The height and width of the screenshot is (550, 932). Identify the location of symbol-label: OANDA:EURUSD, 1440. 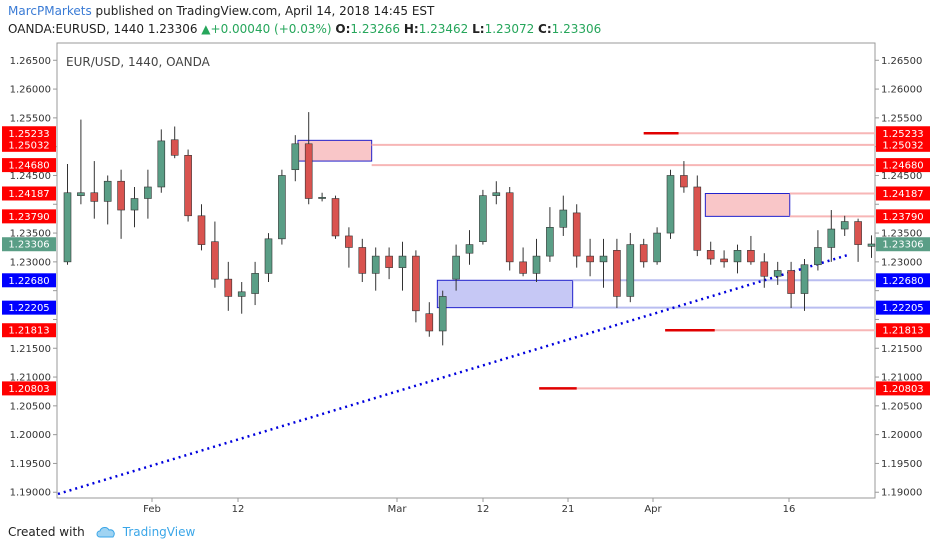
(76, 29).